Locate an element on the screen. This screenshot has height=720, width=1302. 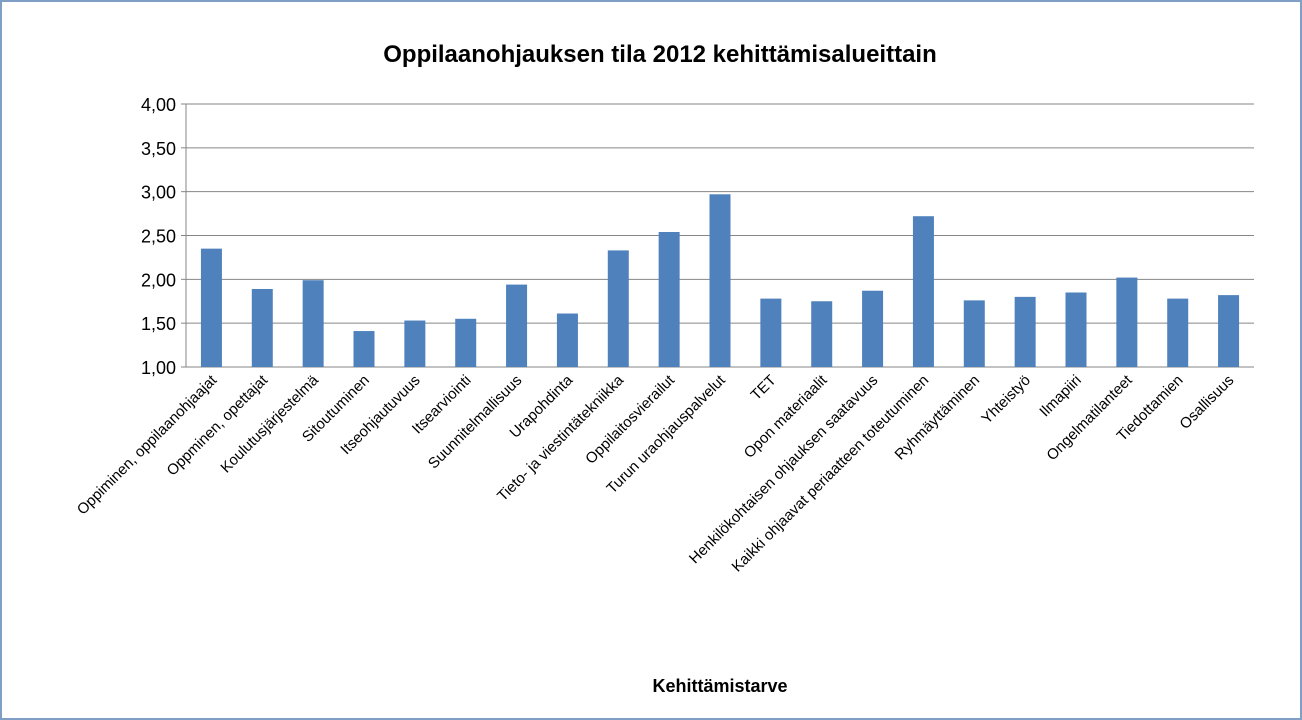
y-tick-label: 4,00 is located at coordinates (158, 105).